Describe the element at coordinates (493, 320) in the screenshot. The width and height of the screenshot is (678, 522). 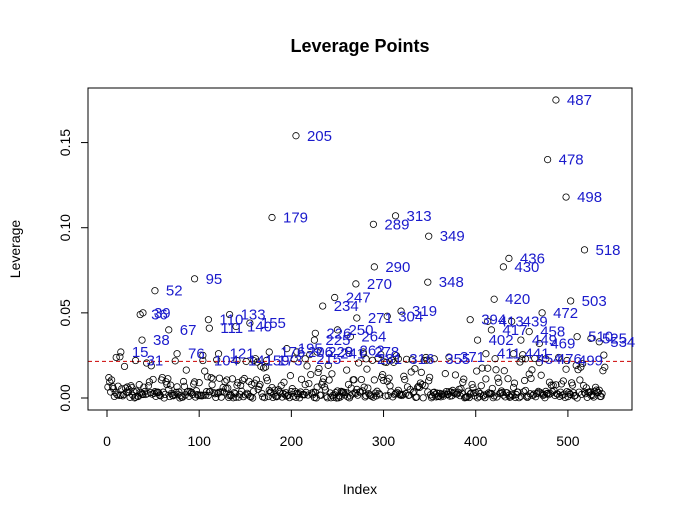
I see `point-label: 394` at that location.